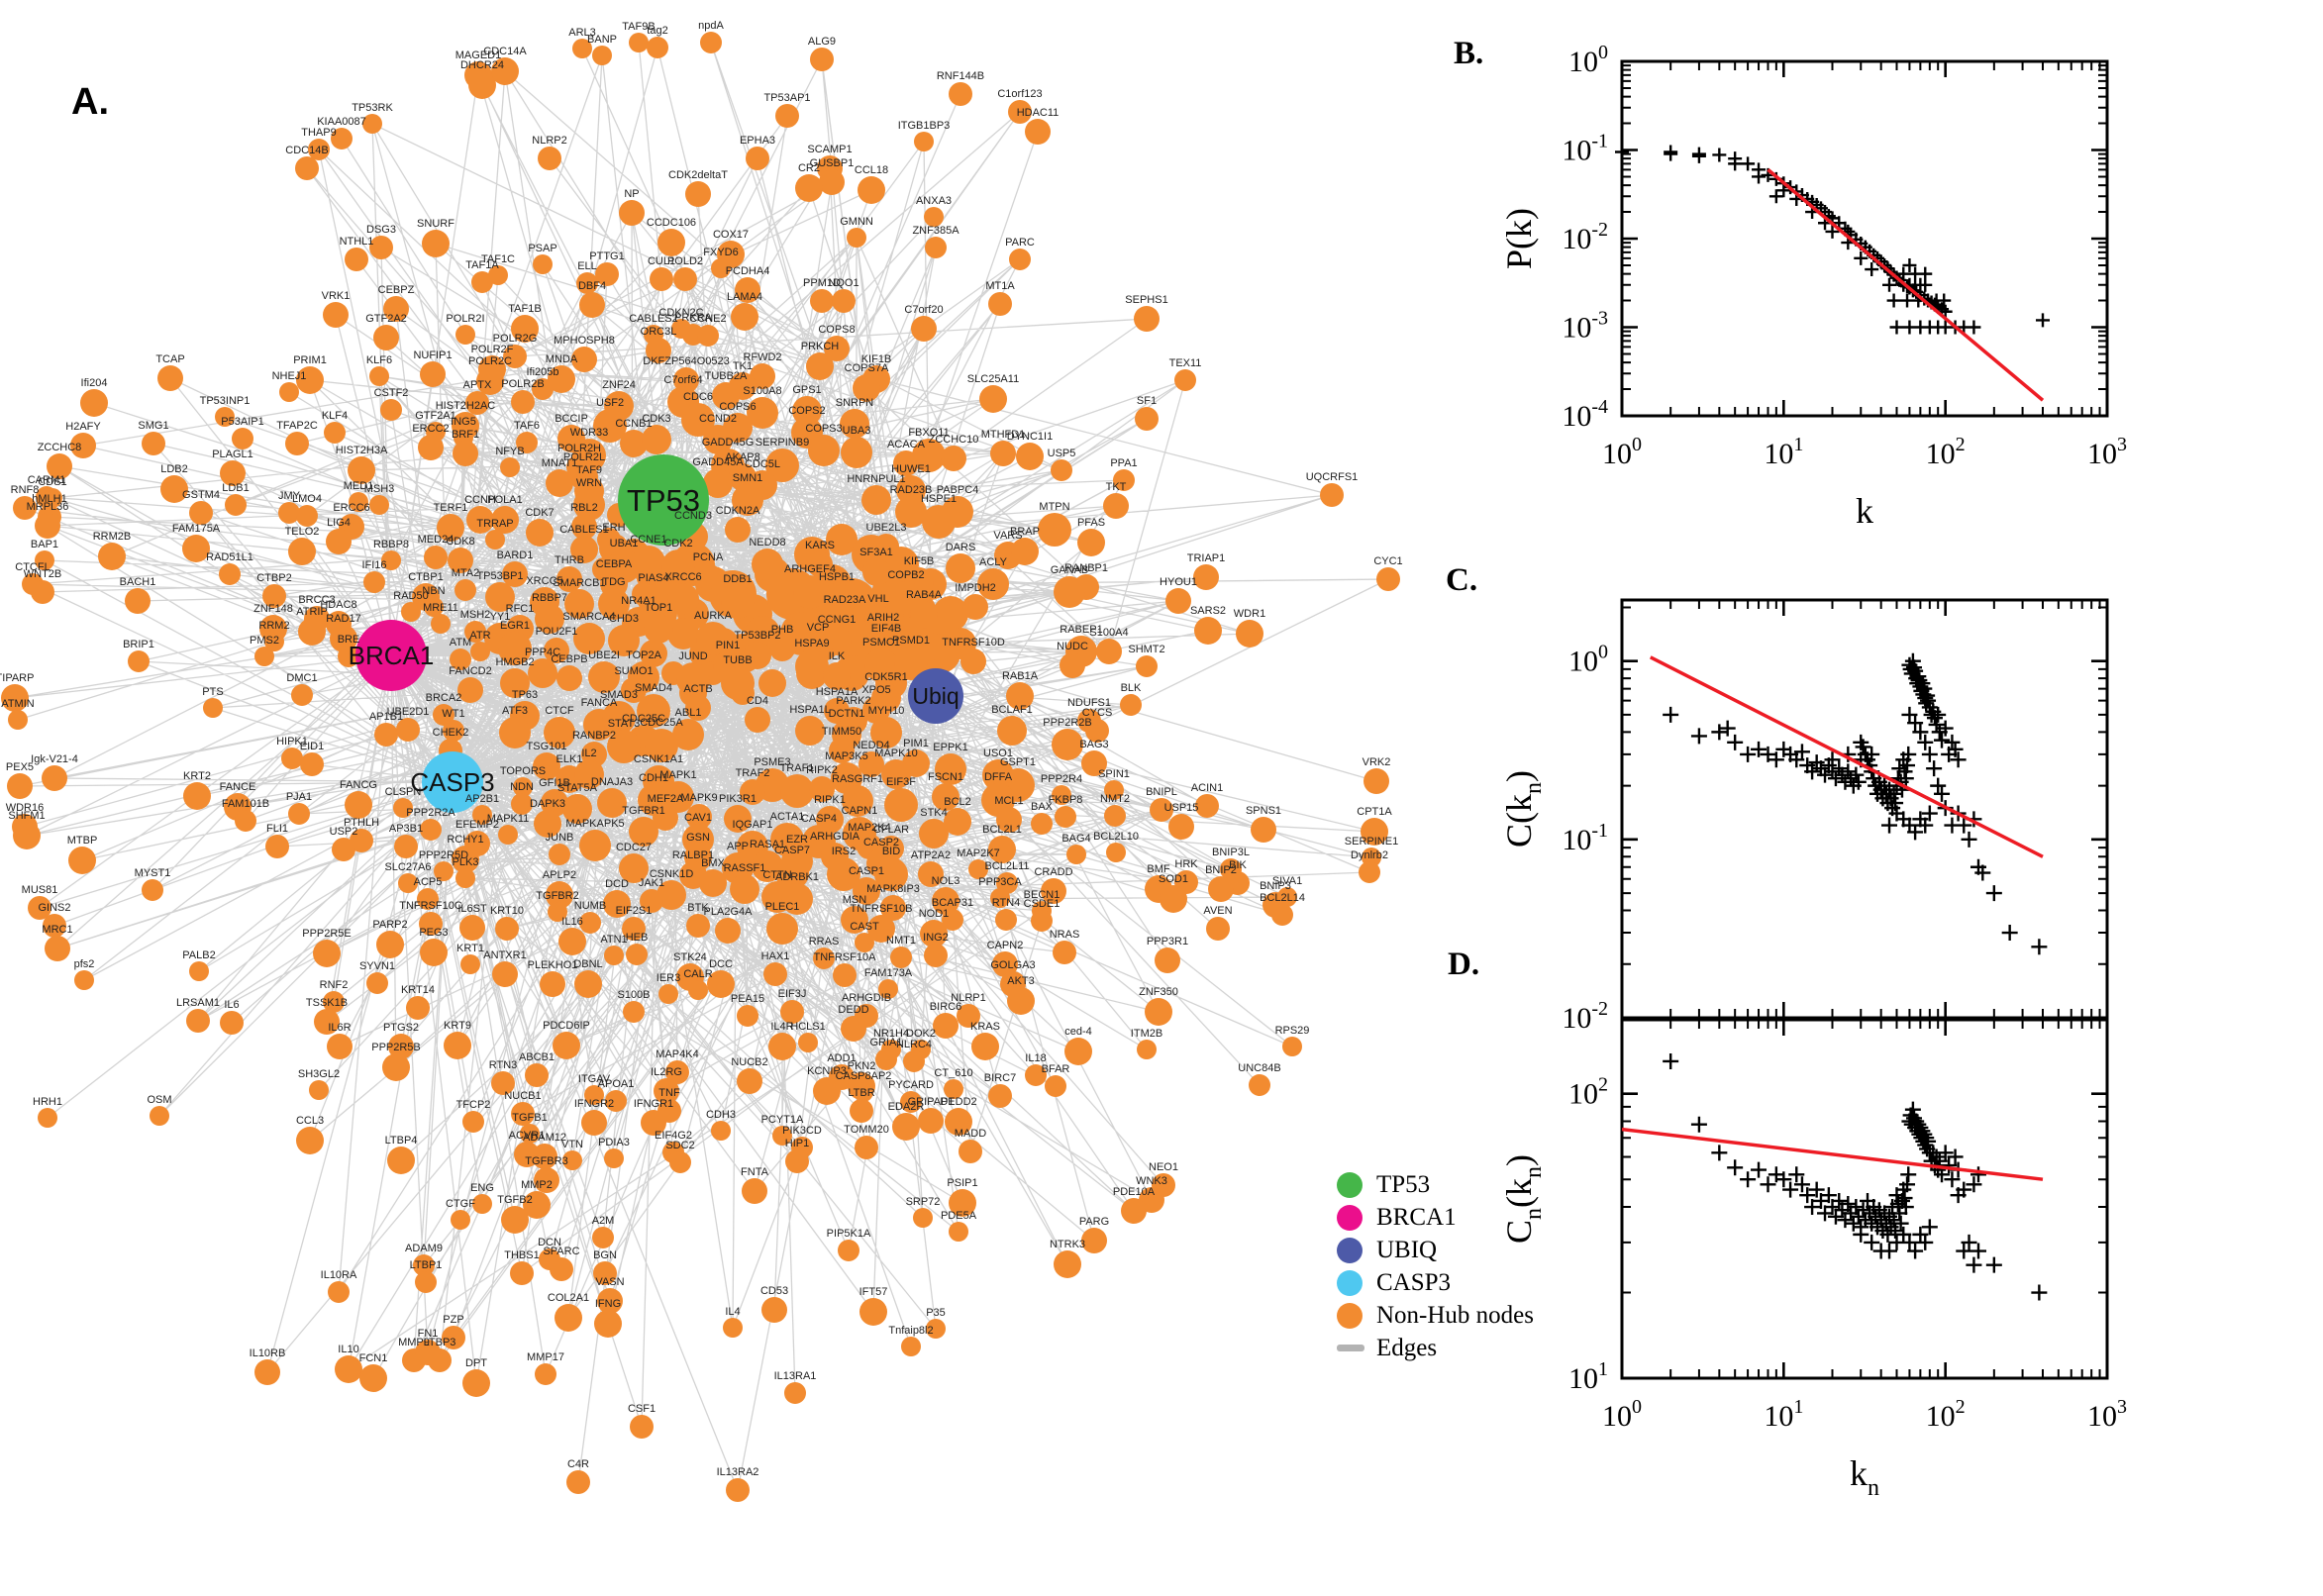 The height and width of the screenshot is (1596, 2323). I want to click on network-node-label: RANBP2, so click(594, 736).